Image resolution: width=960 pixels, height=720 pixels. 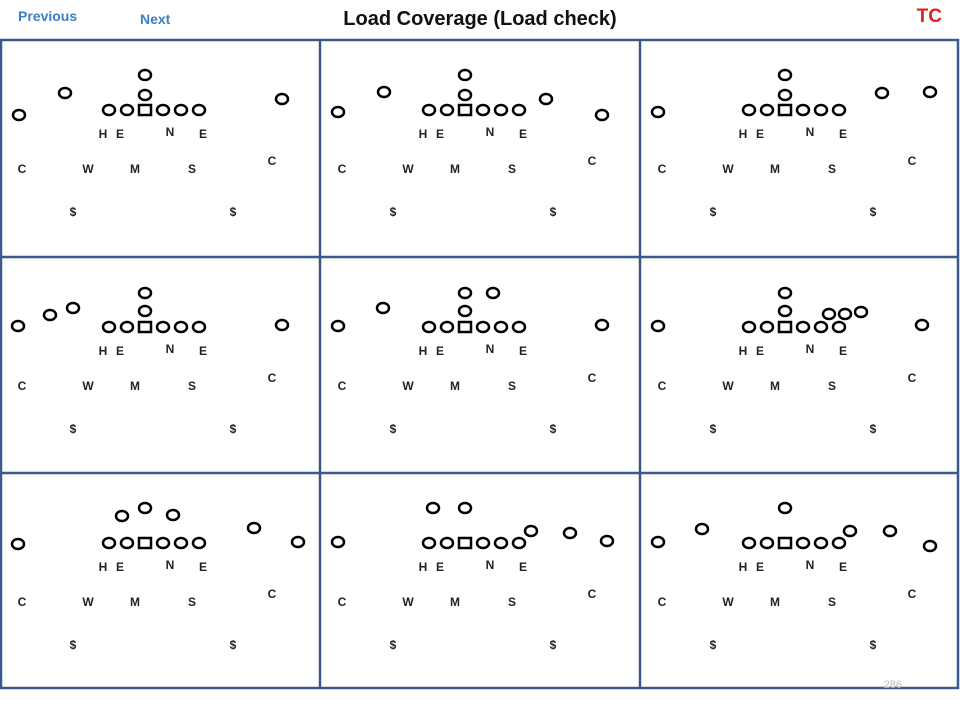 What do you see at coordinates (929, 16) in the screenshot?
I see `corner-tag: TC` at bounding box center [929, 16].